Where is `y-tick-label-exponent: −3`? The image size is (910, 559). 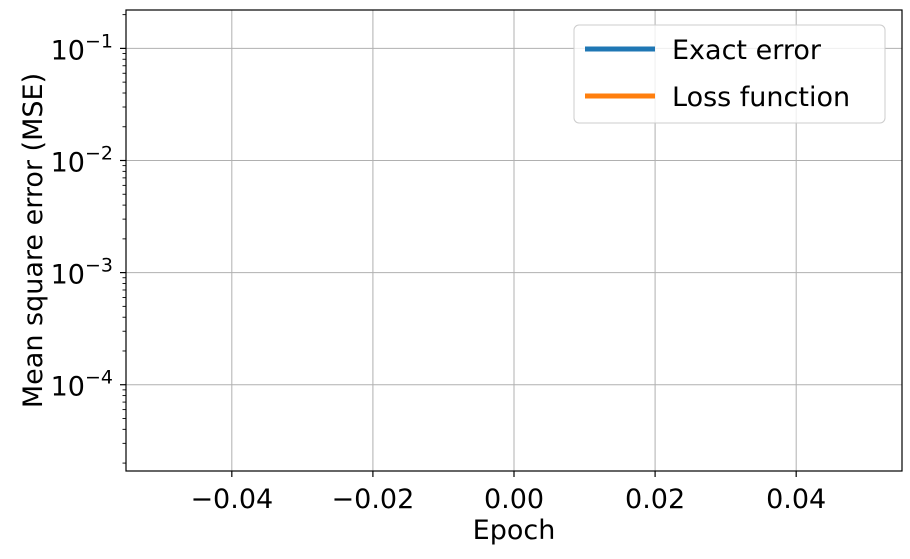 y-tick-label-exponent: −3 is located at coordinates (99, 266).